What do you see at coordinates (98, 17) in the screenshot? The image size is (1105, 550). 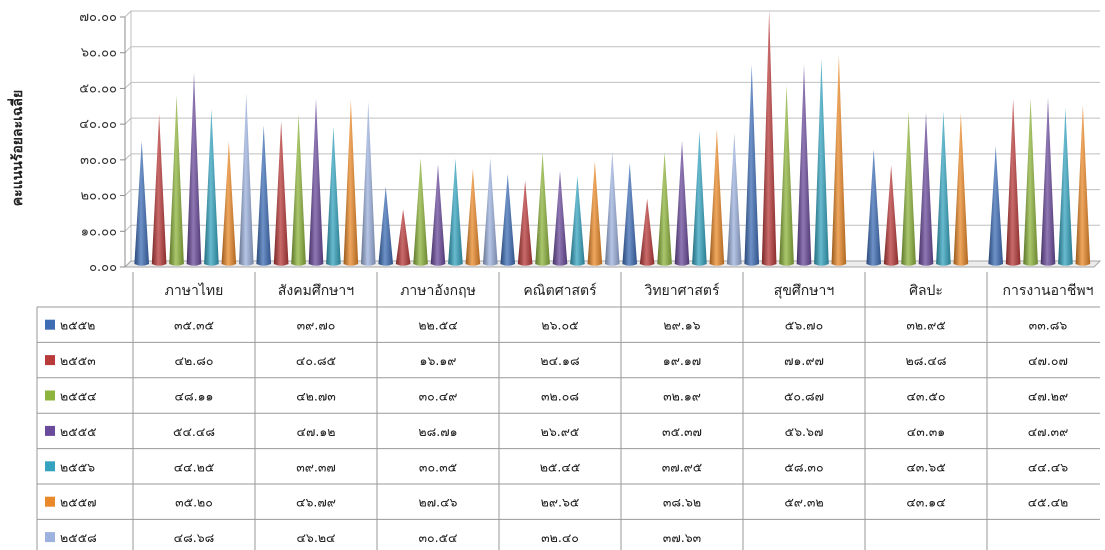 I see `y-tick-label: ๗๐.๐๐` at bounding box center [98, 17].